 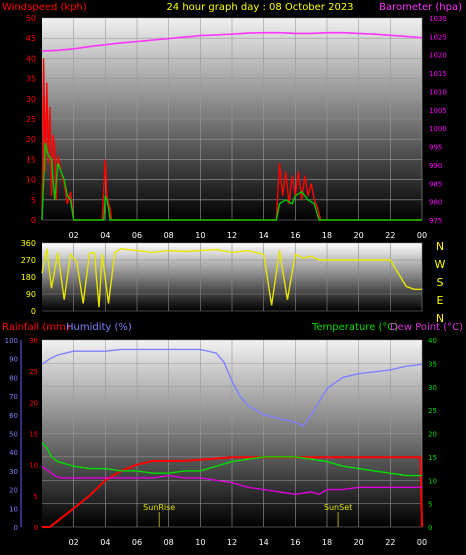 What do you see at coordinates (31, 58) in the screenshot?
I see `windspeed-tick-label: 40` at bounding box center [31, 58].